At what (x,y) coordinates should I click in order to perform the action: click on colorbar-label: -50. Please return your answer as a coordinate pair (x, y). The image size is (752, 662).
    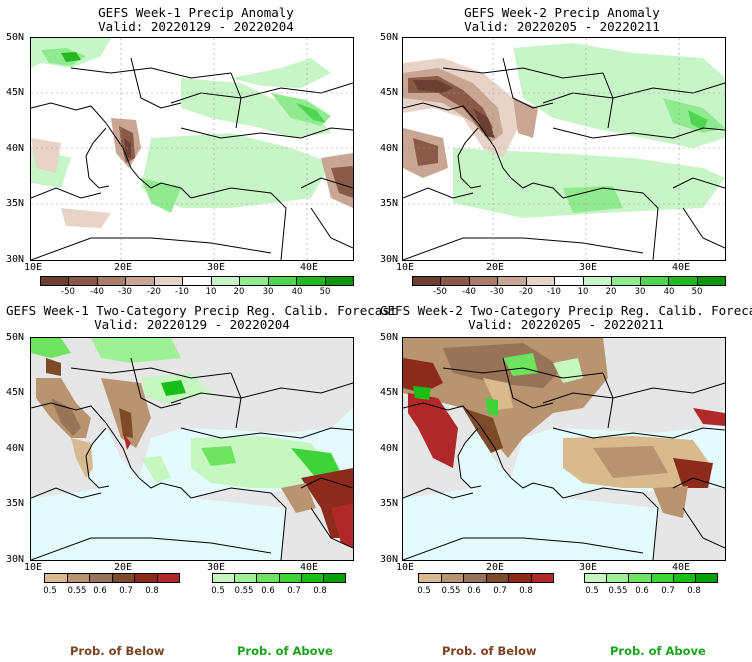
    Looking at the image, I should click on (440, 292).